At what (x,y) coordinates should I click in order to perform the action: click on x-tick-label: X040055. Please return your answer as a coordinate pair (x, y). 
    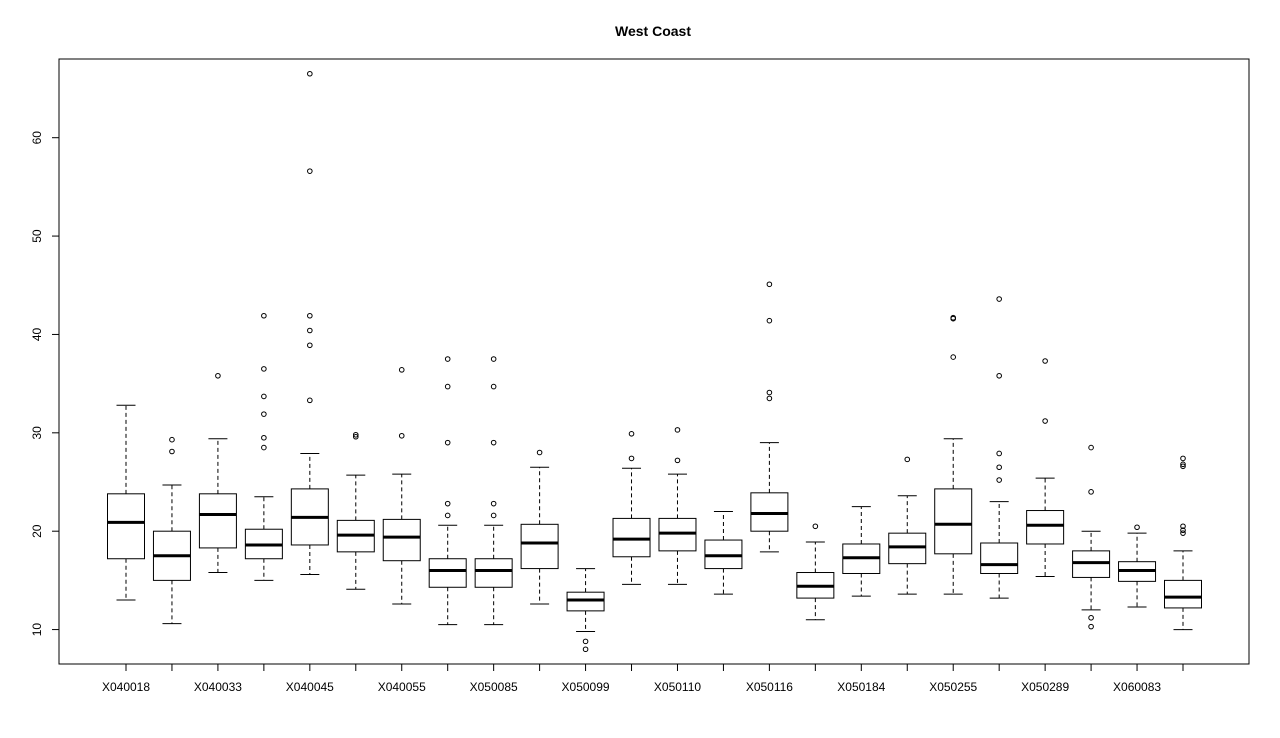
    Looking at the image, I should click on (402, 687).